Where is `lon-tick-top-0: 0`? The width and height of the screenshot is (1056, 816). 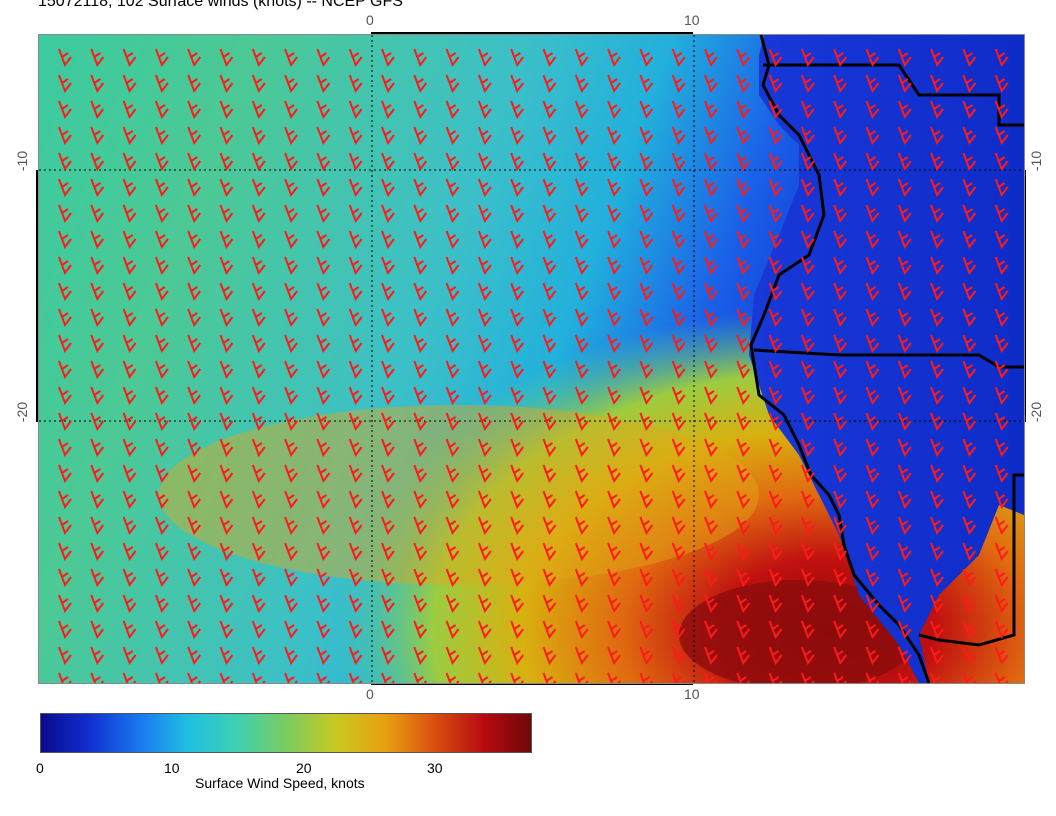 lon-tick-top-0: 0 is located at coordinates (370, 20).